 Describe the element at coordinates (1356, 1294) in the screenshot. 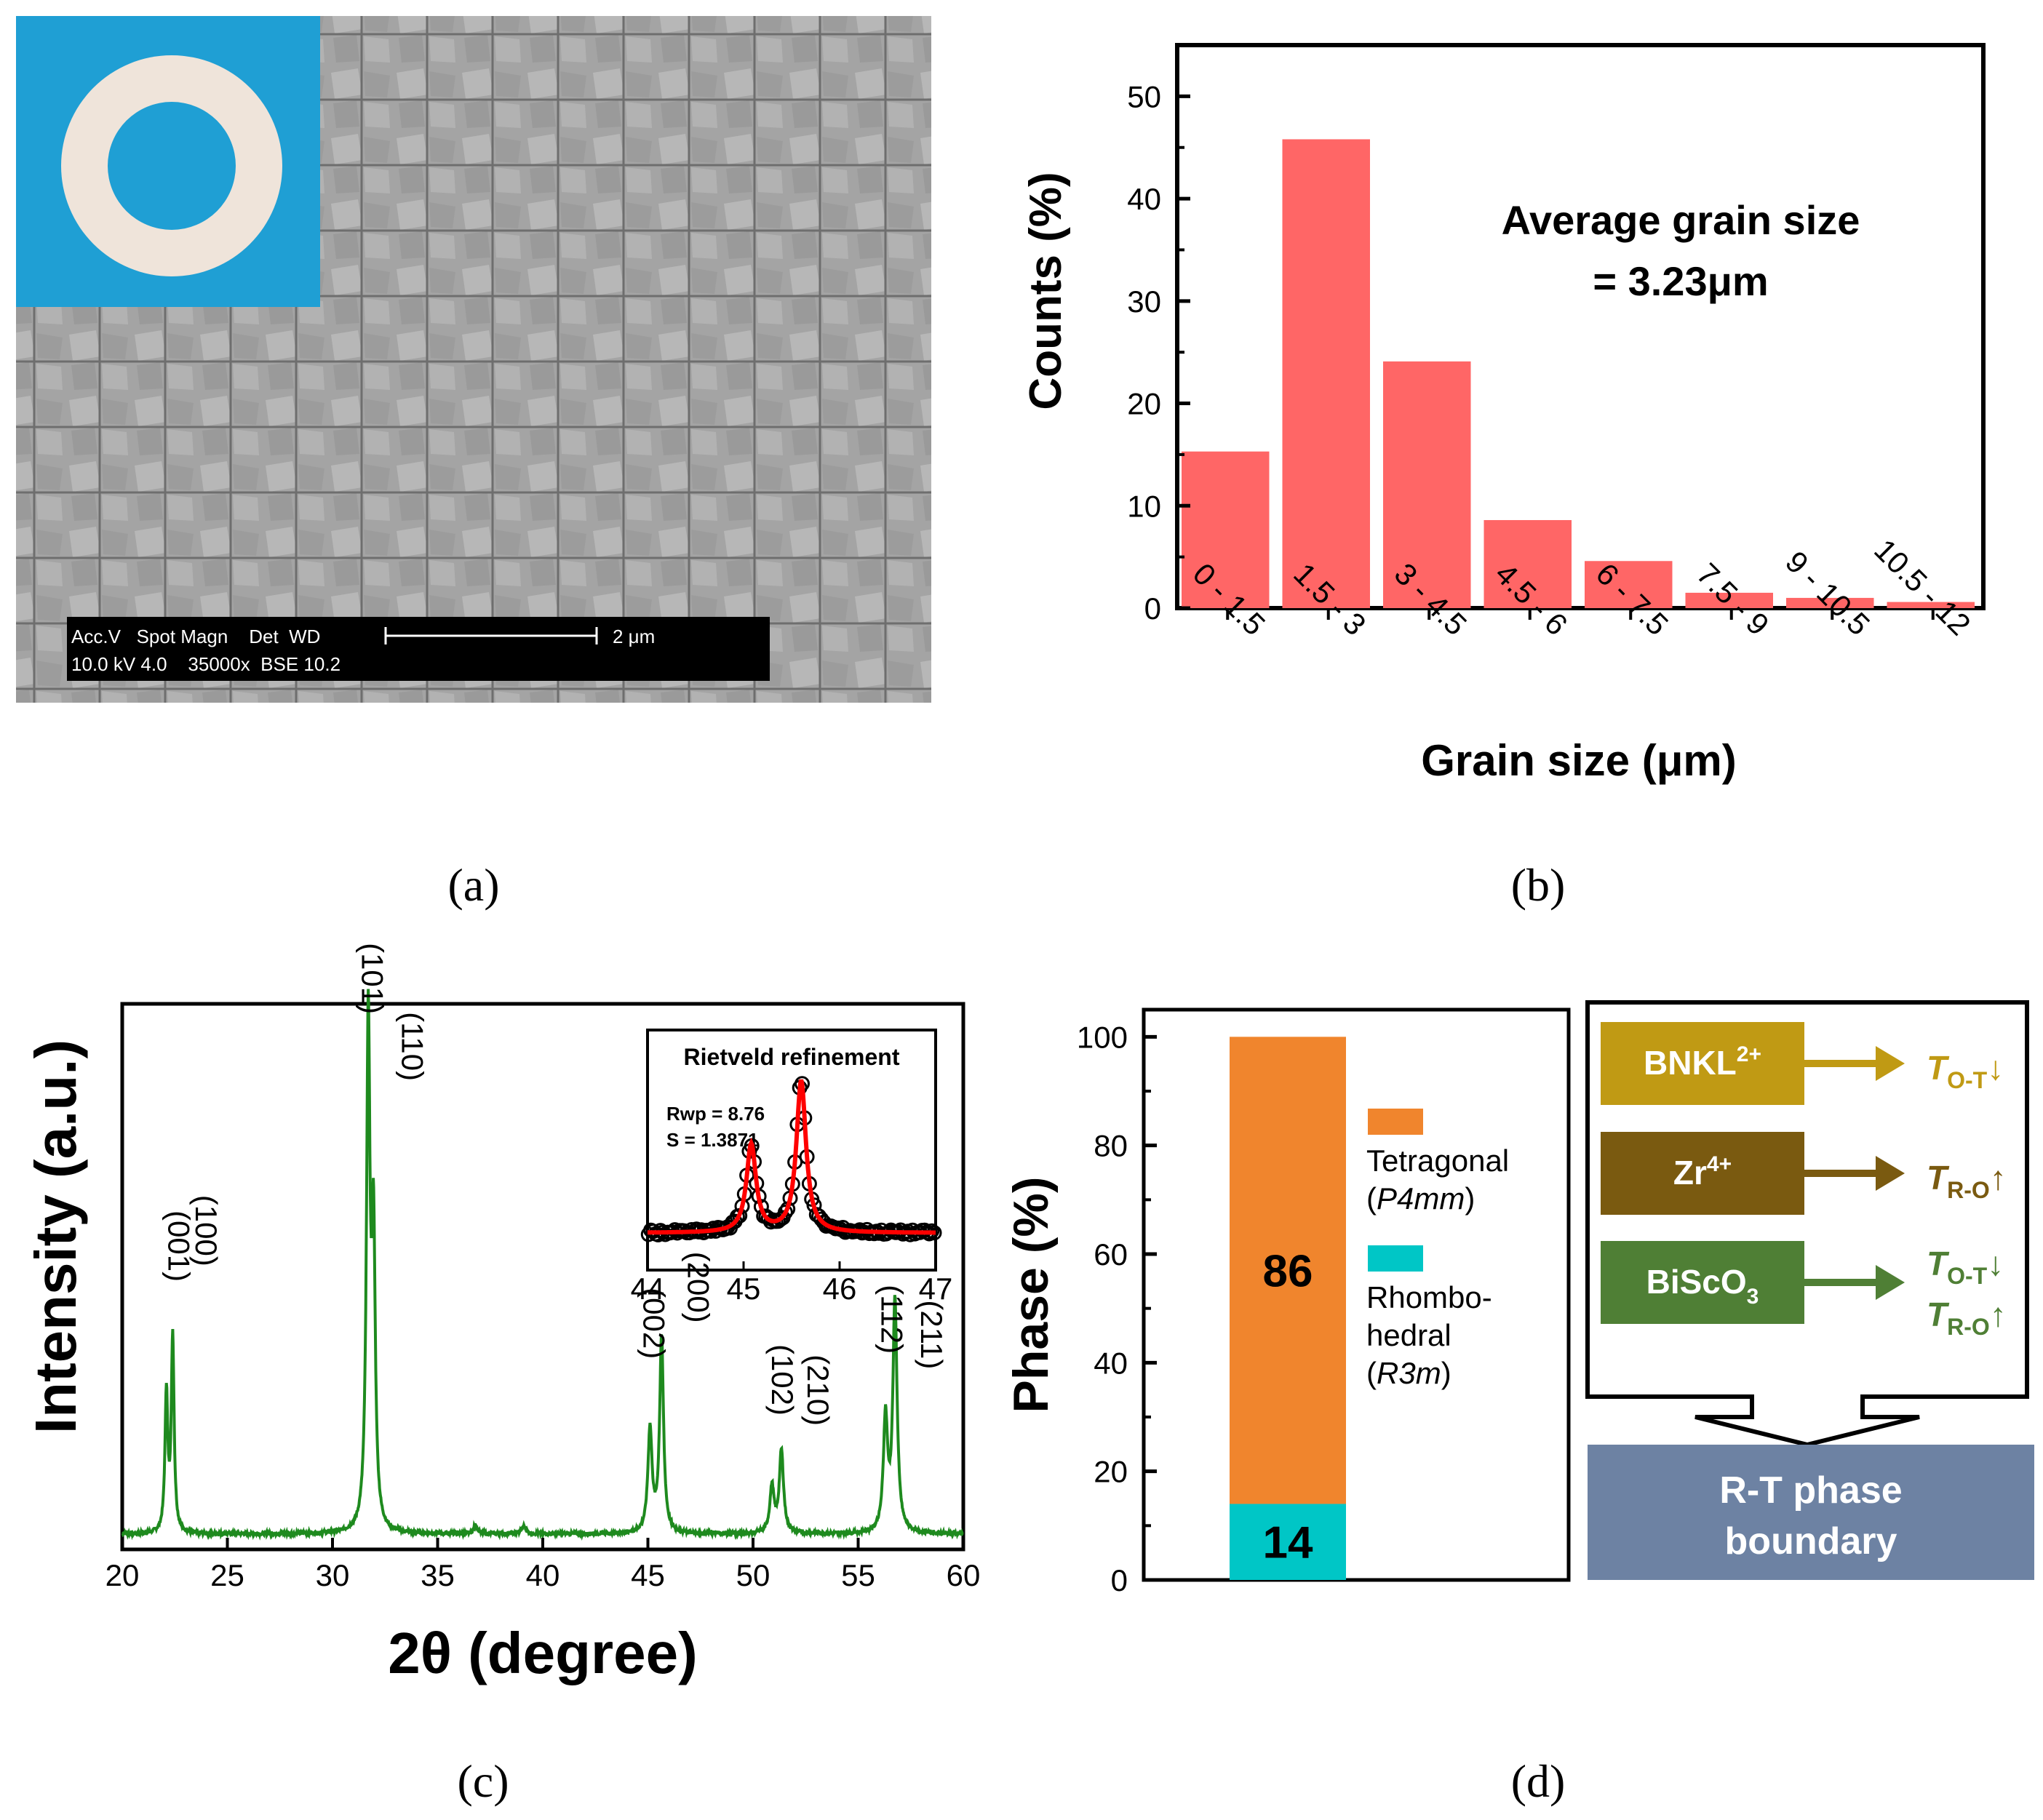

I see `plot-frame-d` at that location.